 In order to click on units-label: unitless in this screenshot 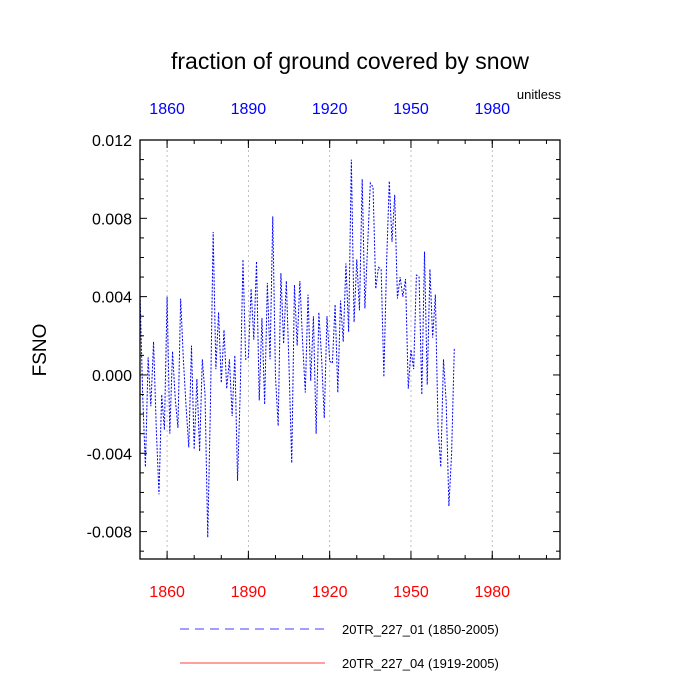, I will do `click(539, 94)`.